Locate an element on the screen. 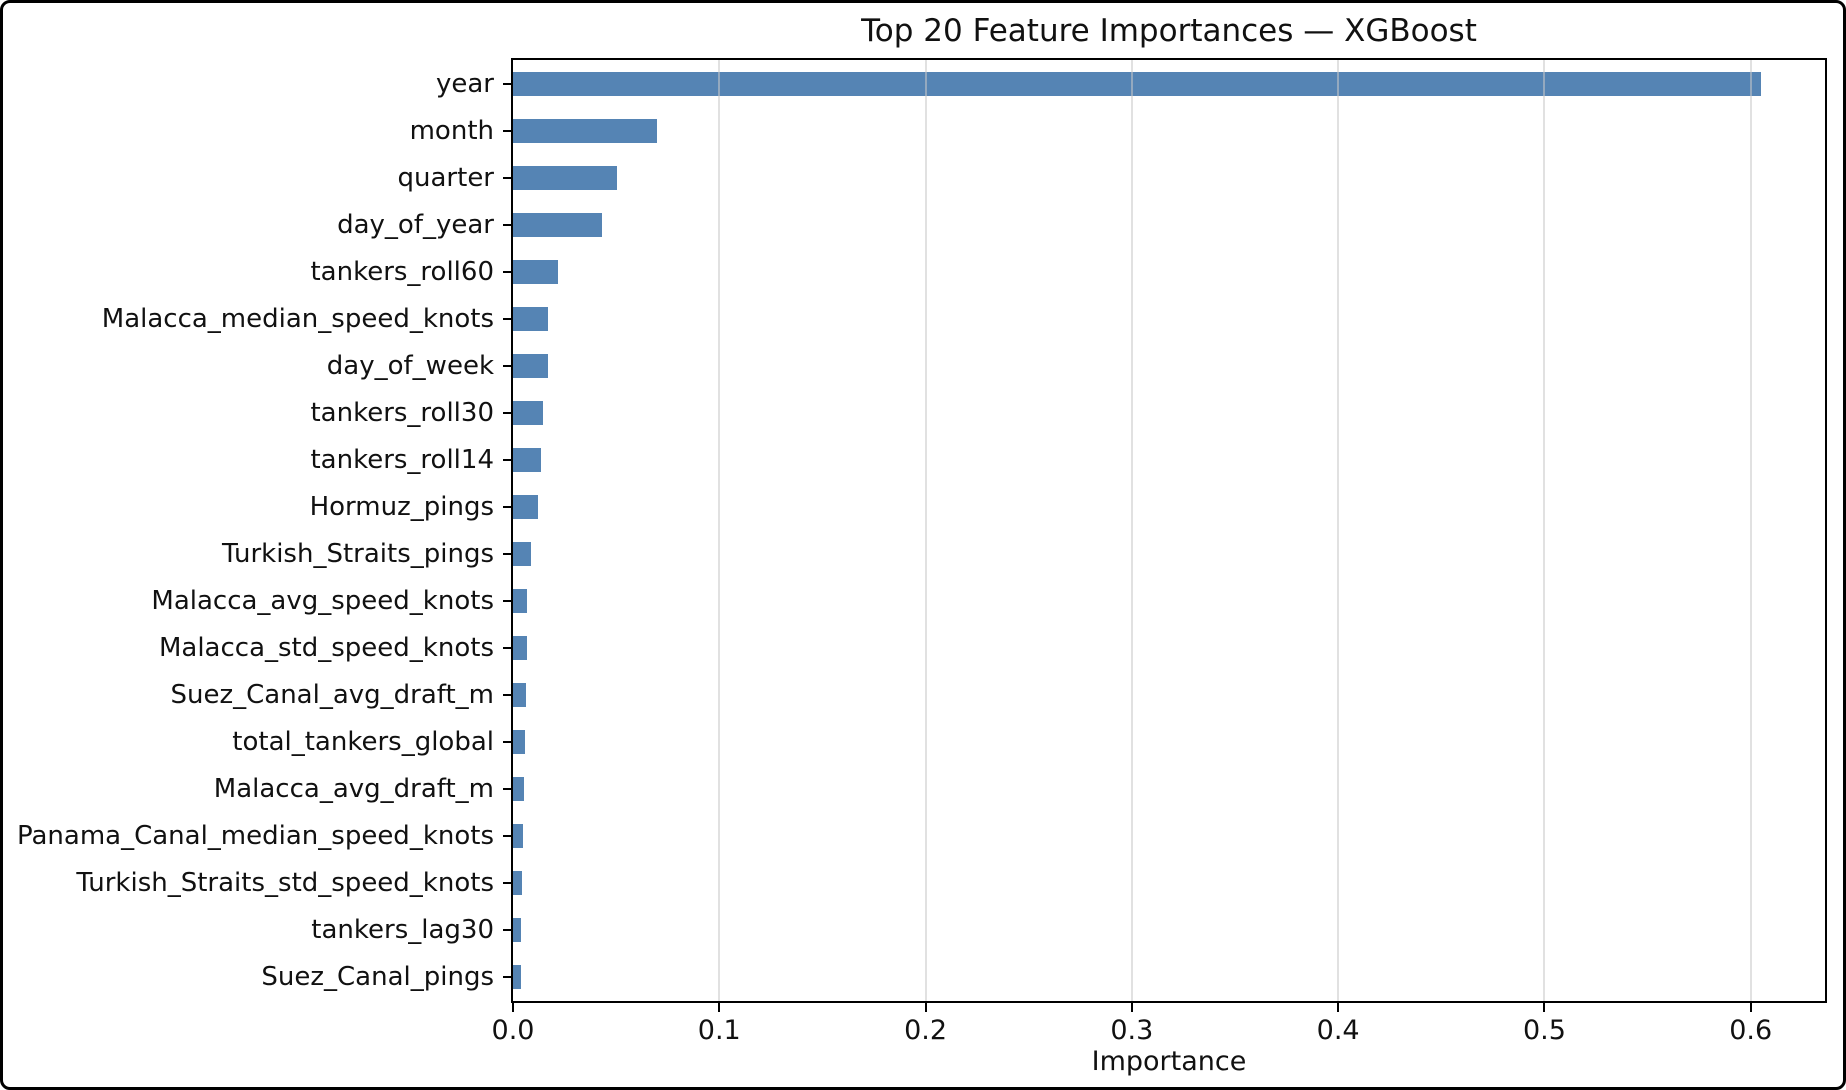 This screenshot has height=1090, width=1846. x-tick-label: 0.5 is located at coordinates (1544, 1030).